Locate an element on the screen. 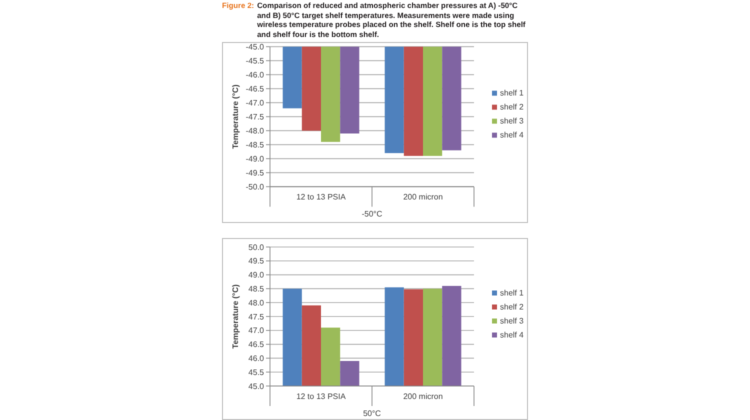  y-tick-label: -49.0 is located at coordinates (255, 159).